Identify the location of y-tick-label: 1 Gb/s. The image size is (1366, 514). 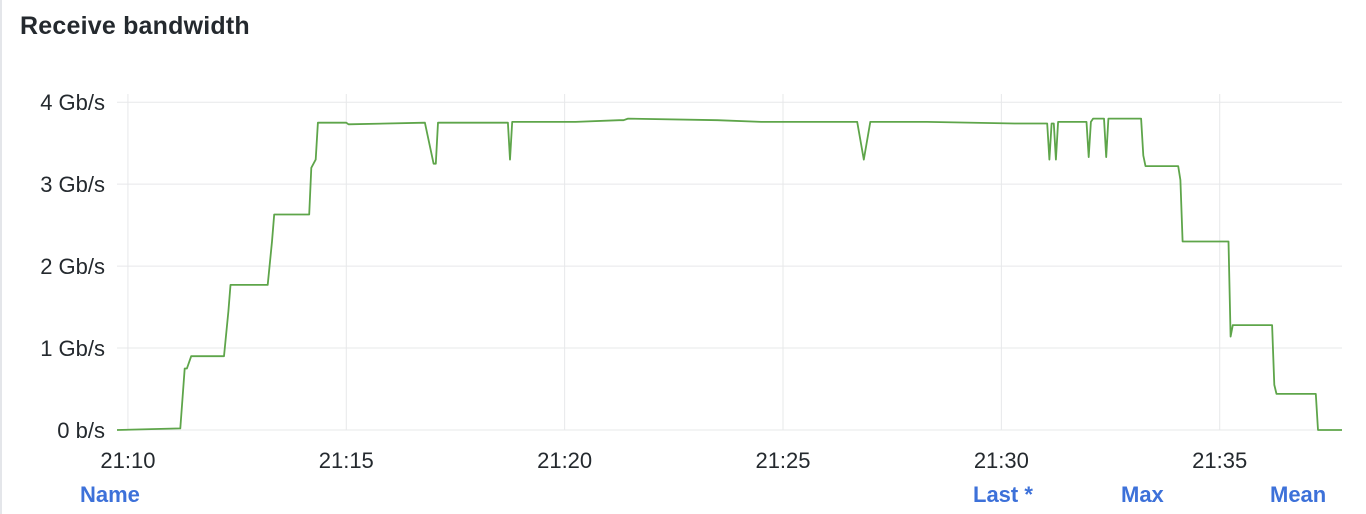
(72, 348).